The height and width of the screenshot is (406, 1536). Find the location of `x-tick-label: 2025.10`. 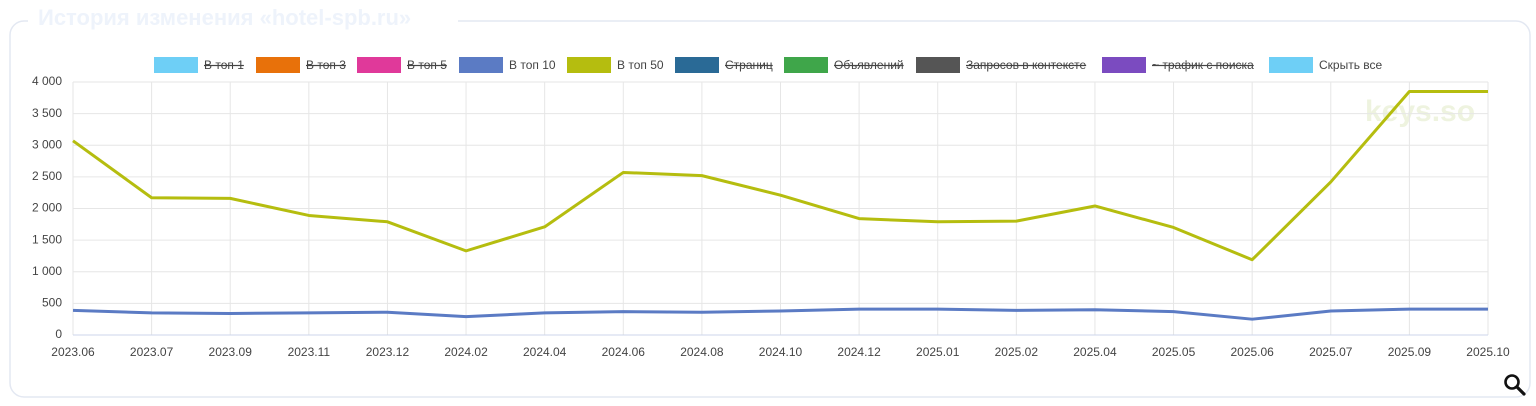

x-tick-label: 2025.10 is located at coordinates (1488, 352).